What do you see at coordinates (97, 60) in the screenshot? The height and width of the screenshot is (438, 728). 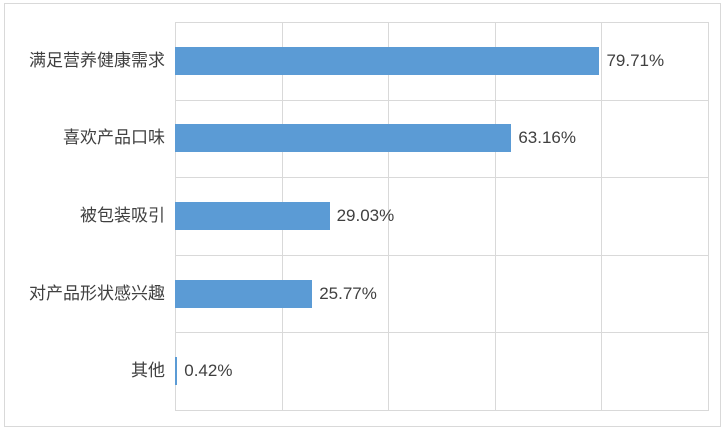 I see `category-label: 满足营养健康需求` at bounding box center [97, 60].